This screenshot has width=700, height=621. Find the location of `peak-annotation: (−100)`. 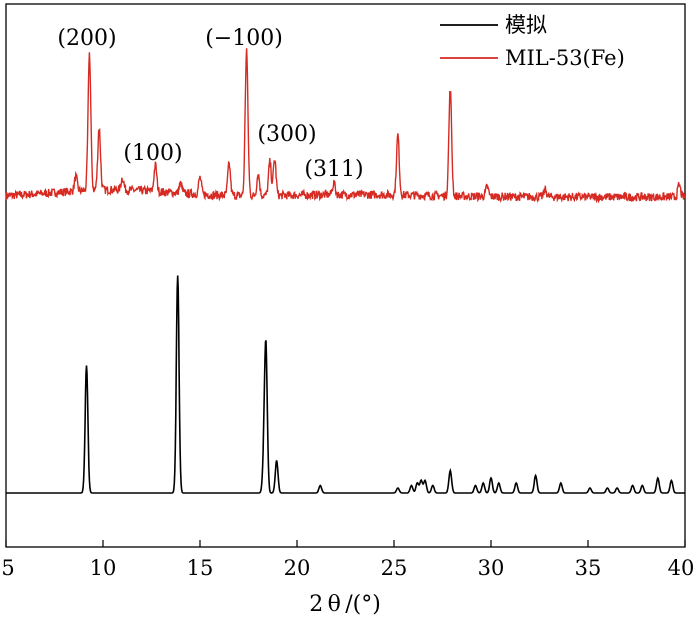

peak-annotation: (−100) is located at coordinates (244, 38).